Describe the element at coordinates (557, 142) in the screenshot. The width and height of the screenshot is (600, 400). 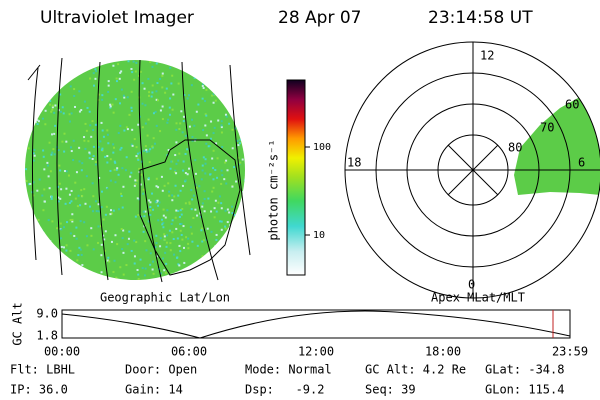
I see `polar-image` at that location.